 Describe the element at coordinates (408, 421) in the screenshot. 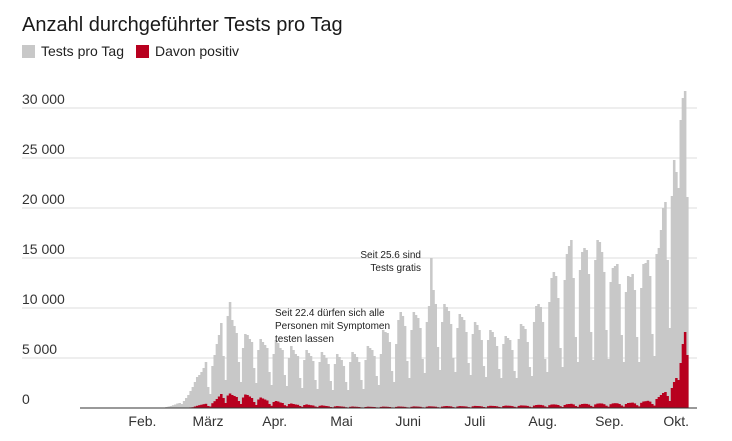

I see `x-tick-labels: Feb. März Apr. Mai Juni Juli Aug. Sep. Okt.` at that location.